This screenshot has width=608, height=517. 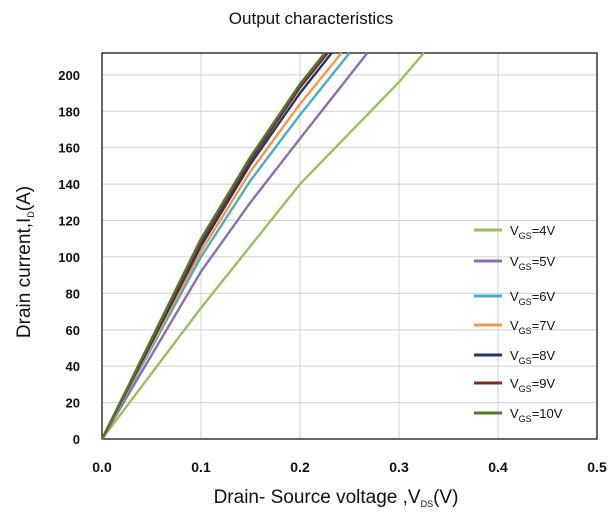 I want to click on legend-label: VGS=10V, so click(x=536, y=415).